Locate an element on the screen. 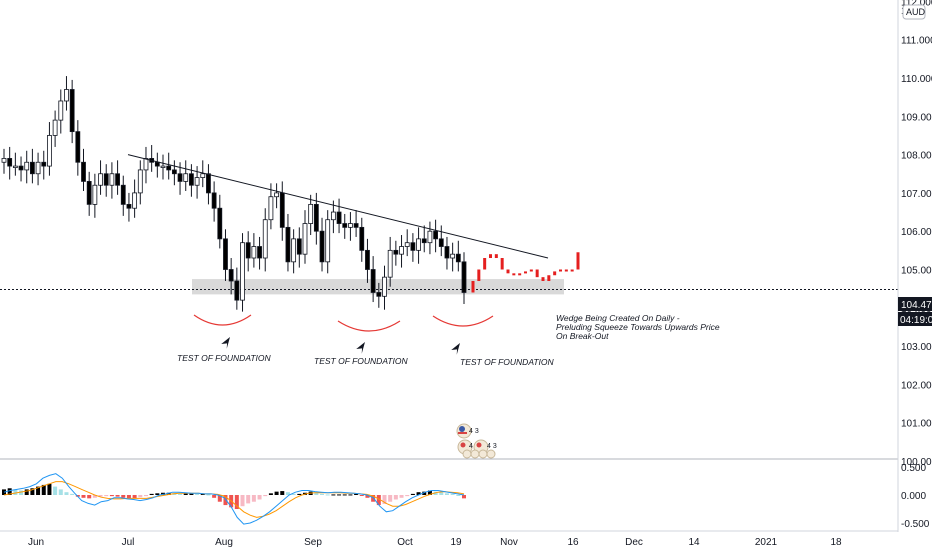  event-badges-row is located at coordinates (479, 454).